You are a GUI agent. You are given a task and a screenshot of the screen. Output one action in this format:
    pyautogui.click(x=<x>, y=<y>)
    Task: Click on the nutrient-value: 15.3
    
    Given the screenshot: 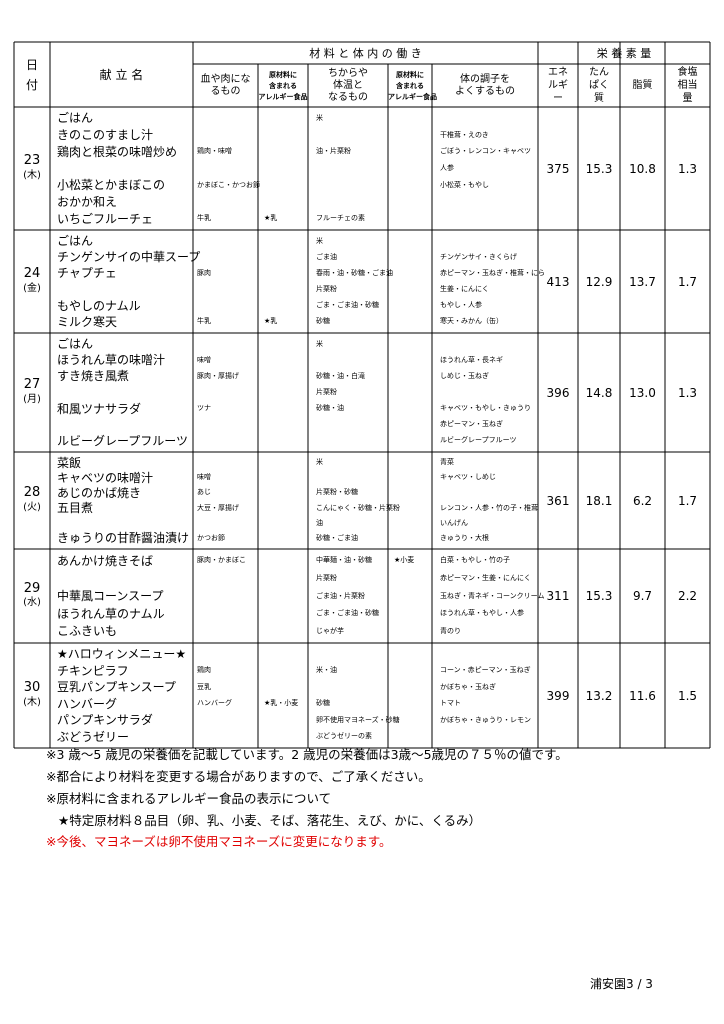 What is the action you would take?
    pyautogui.click(x=599, y=168)
    